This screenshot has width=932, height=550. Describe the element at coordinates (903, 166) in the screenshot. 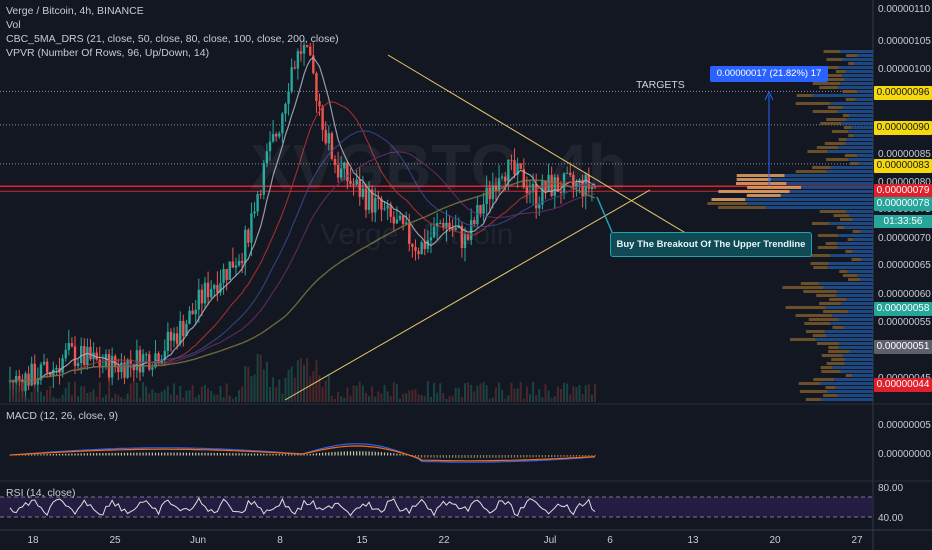

I see `price-tag: 0.00000083` at that location.